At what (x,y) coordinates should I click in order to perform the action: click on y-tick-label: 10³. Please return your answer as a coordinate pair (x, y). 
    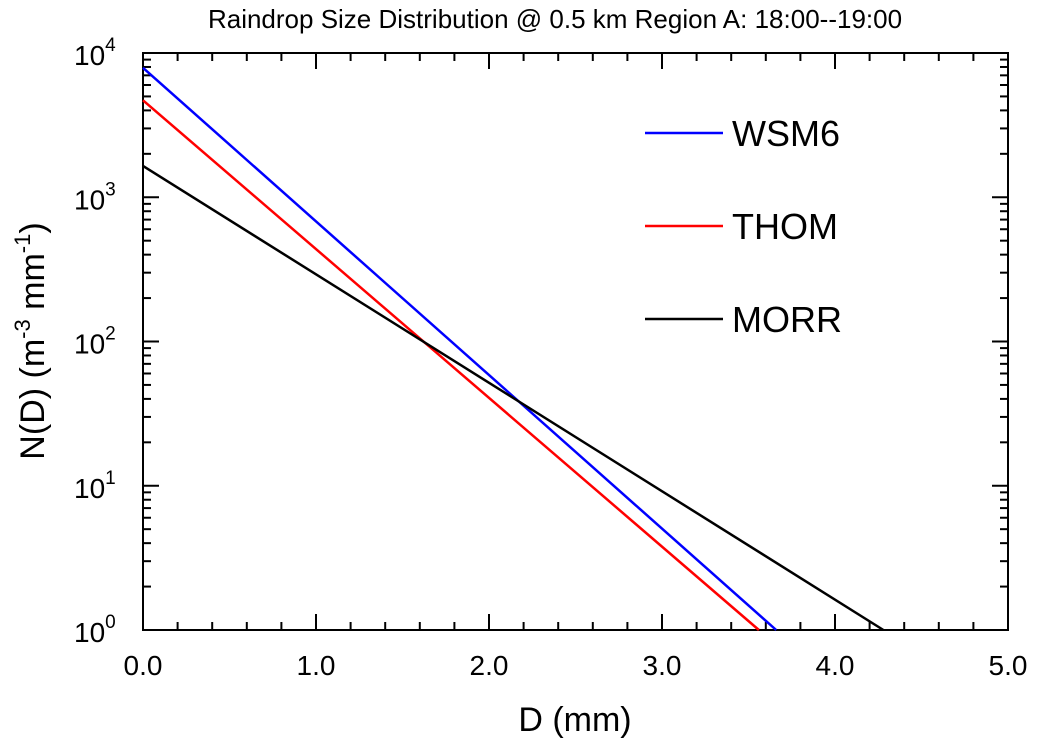
    Looking at the image, I should click on (95, 197).